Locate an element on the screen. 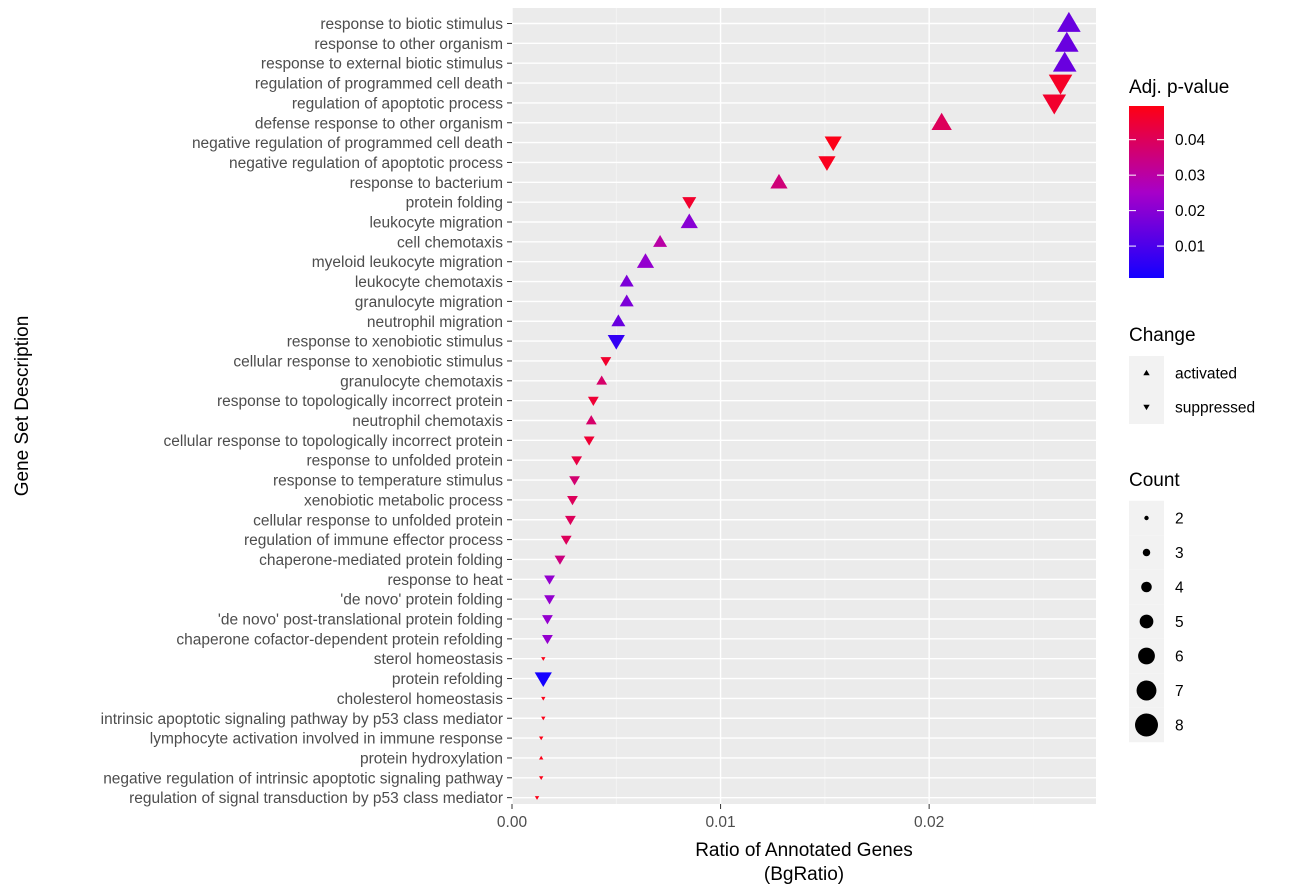  size-legend: Count 2 3 4 5 6 7 8 is located at coordinates (1156, 606).